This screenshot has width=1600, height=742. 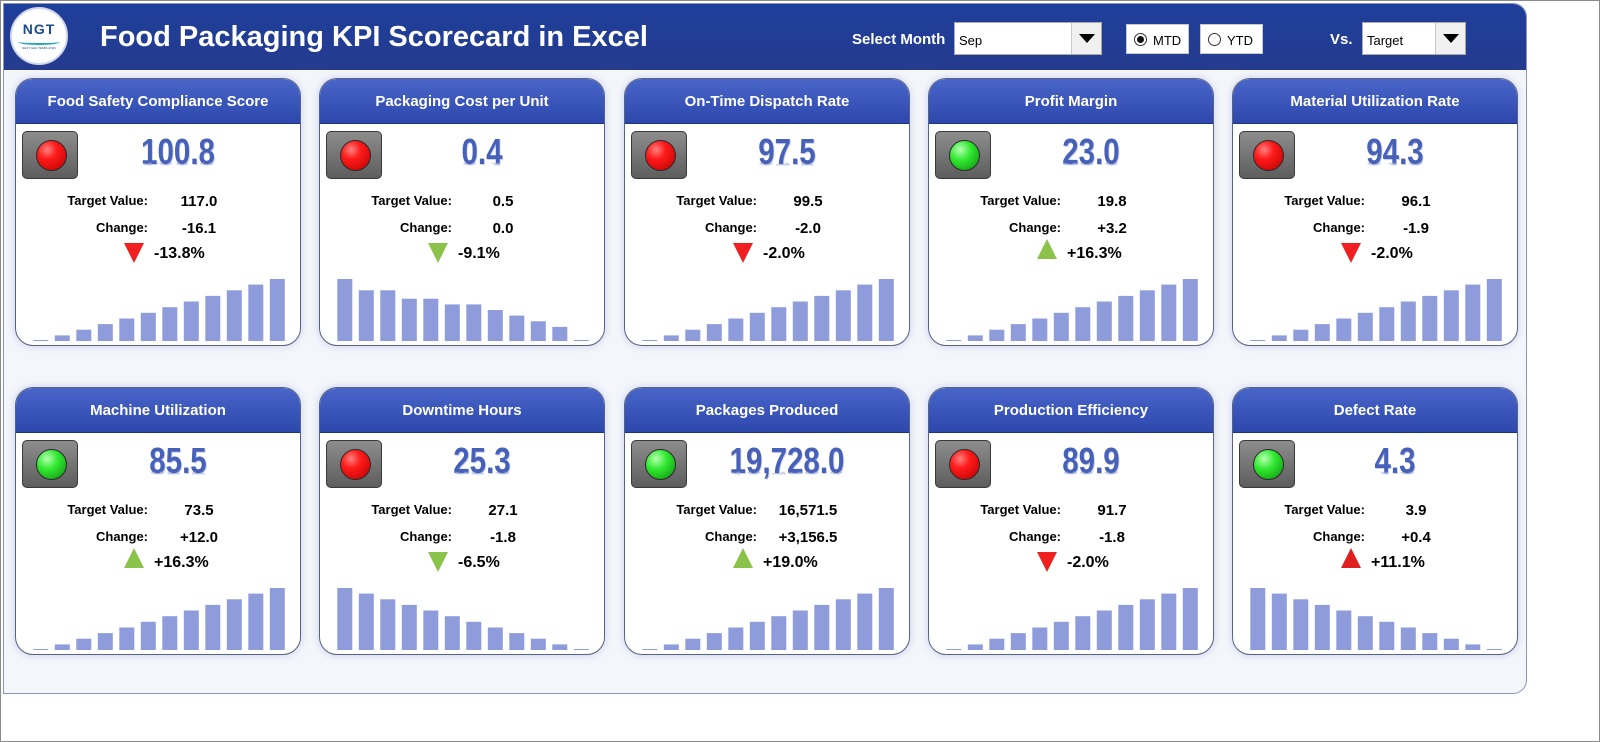 I want to click on kpi-title: Production Efficiency, so click(x=1071, y=410).